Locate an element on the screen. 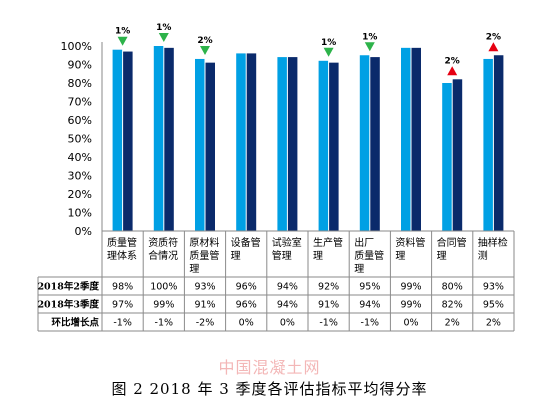 Image resolution: width=539 pixels, height=412 pixels. y-tick-label: 30% is located at coordinates (80, 176).